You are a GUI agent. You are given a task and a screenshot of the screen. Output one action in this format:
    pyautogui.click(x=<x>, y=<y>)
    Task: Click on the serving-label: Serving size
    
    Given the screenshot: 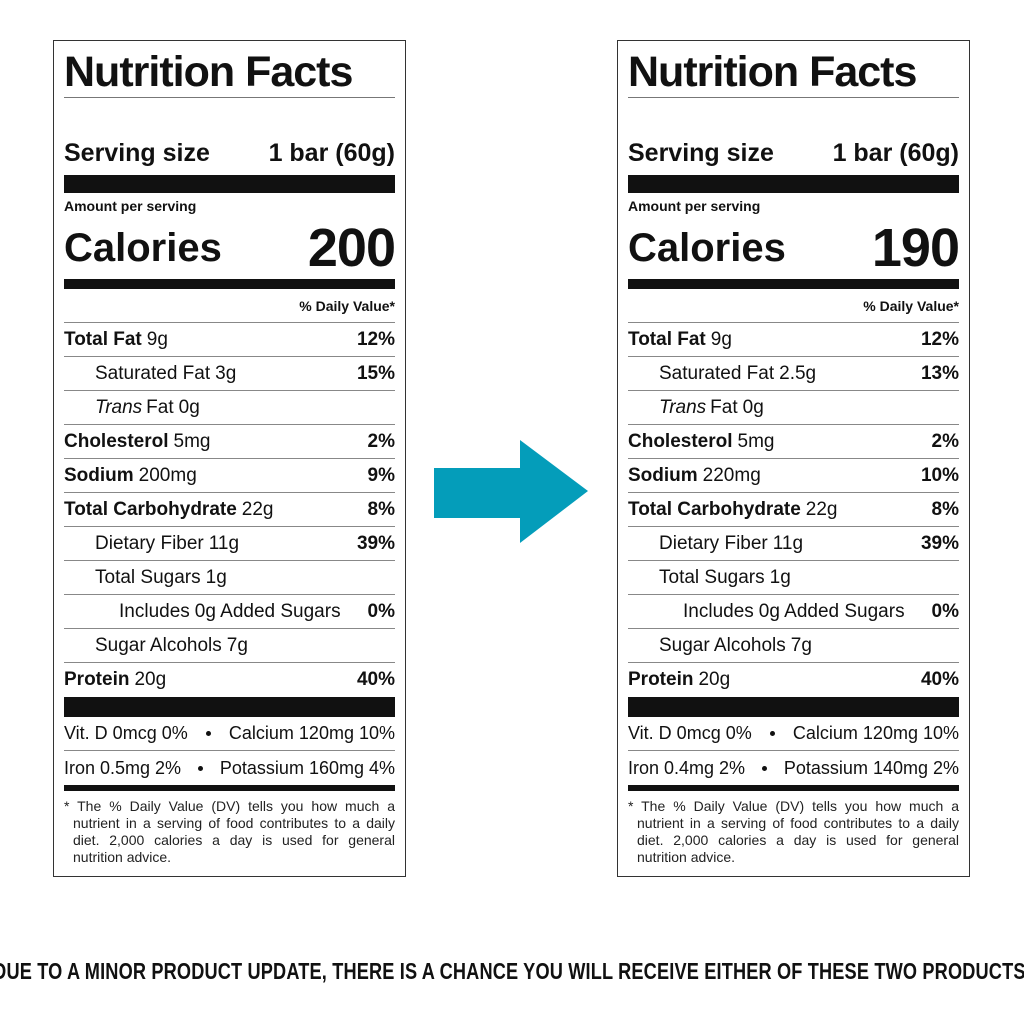 What is the action you would take?
    pyautogui.click(x=701, y=153)
    